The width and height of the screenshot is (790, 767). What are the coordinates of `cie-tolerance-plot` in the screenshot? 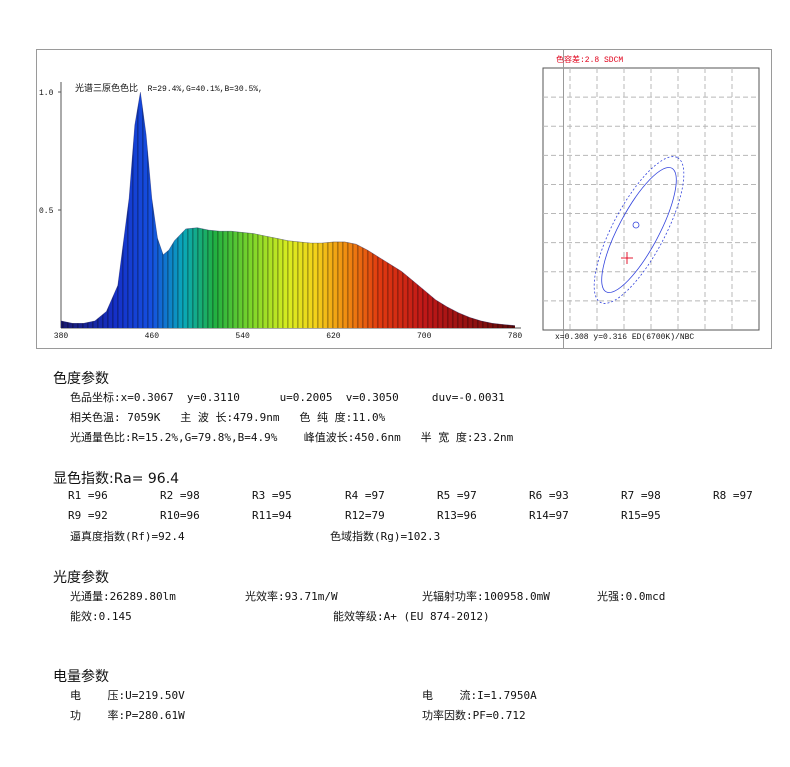 It's located at (651, 199).